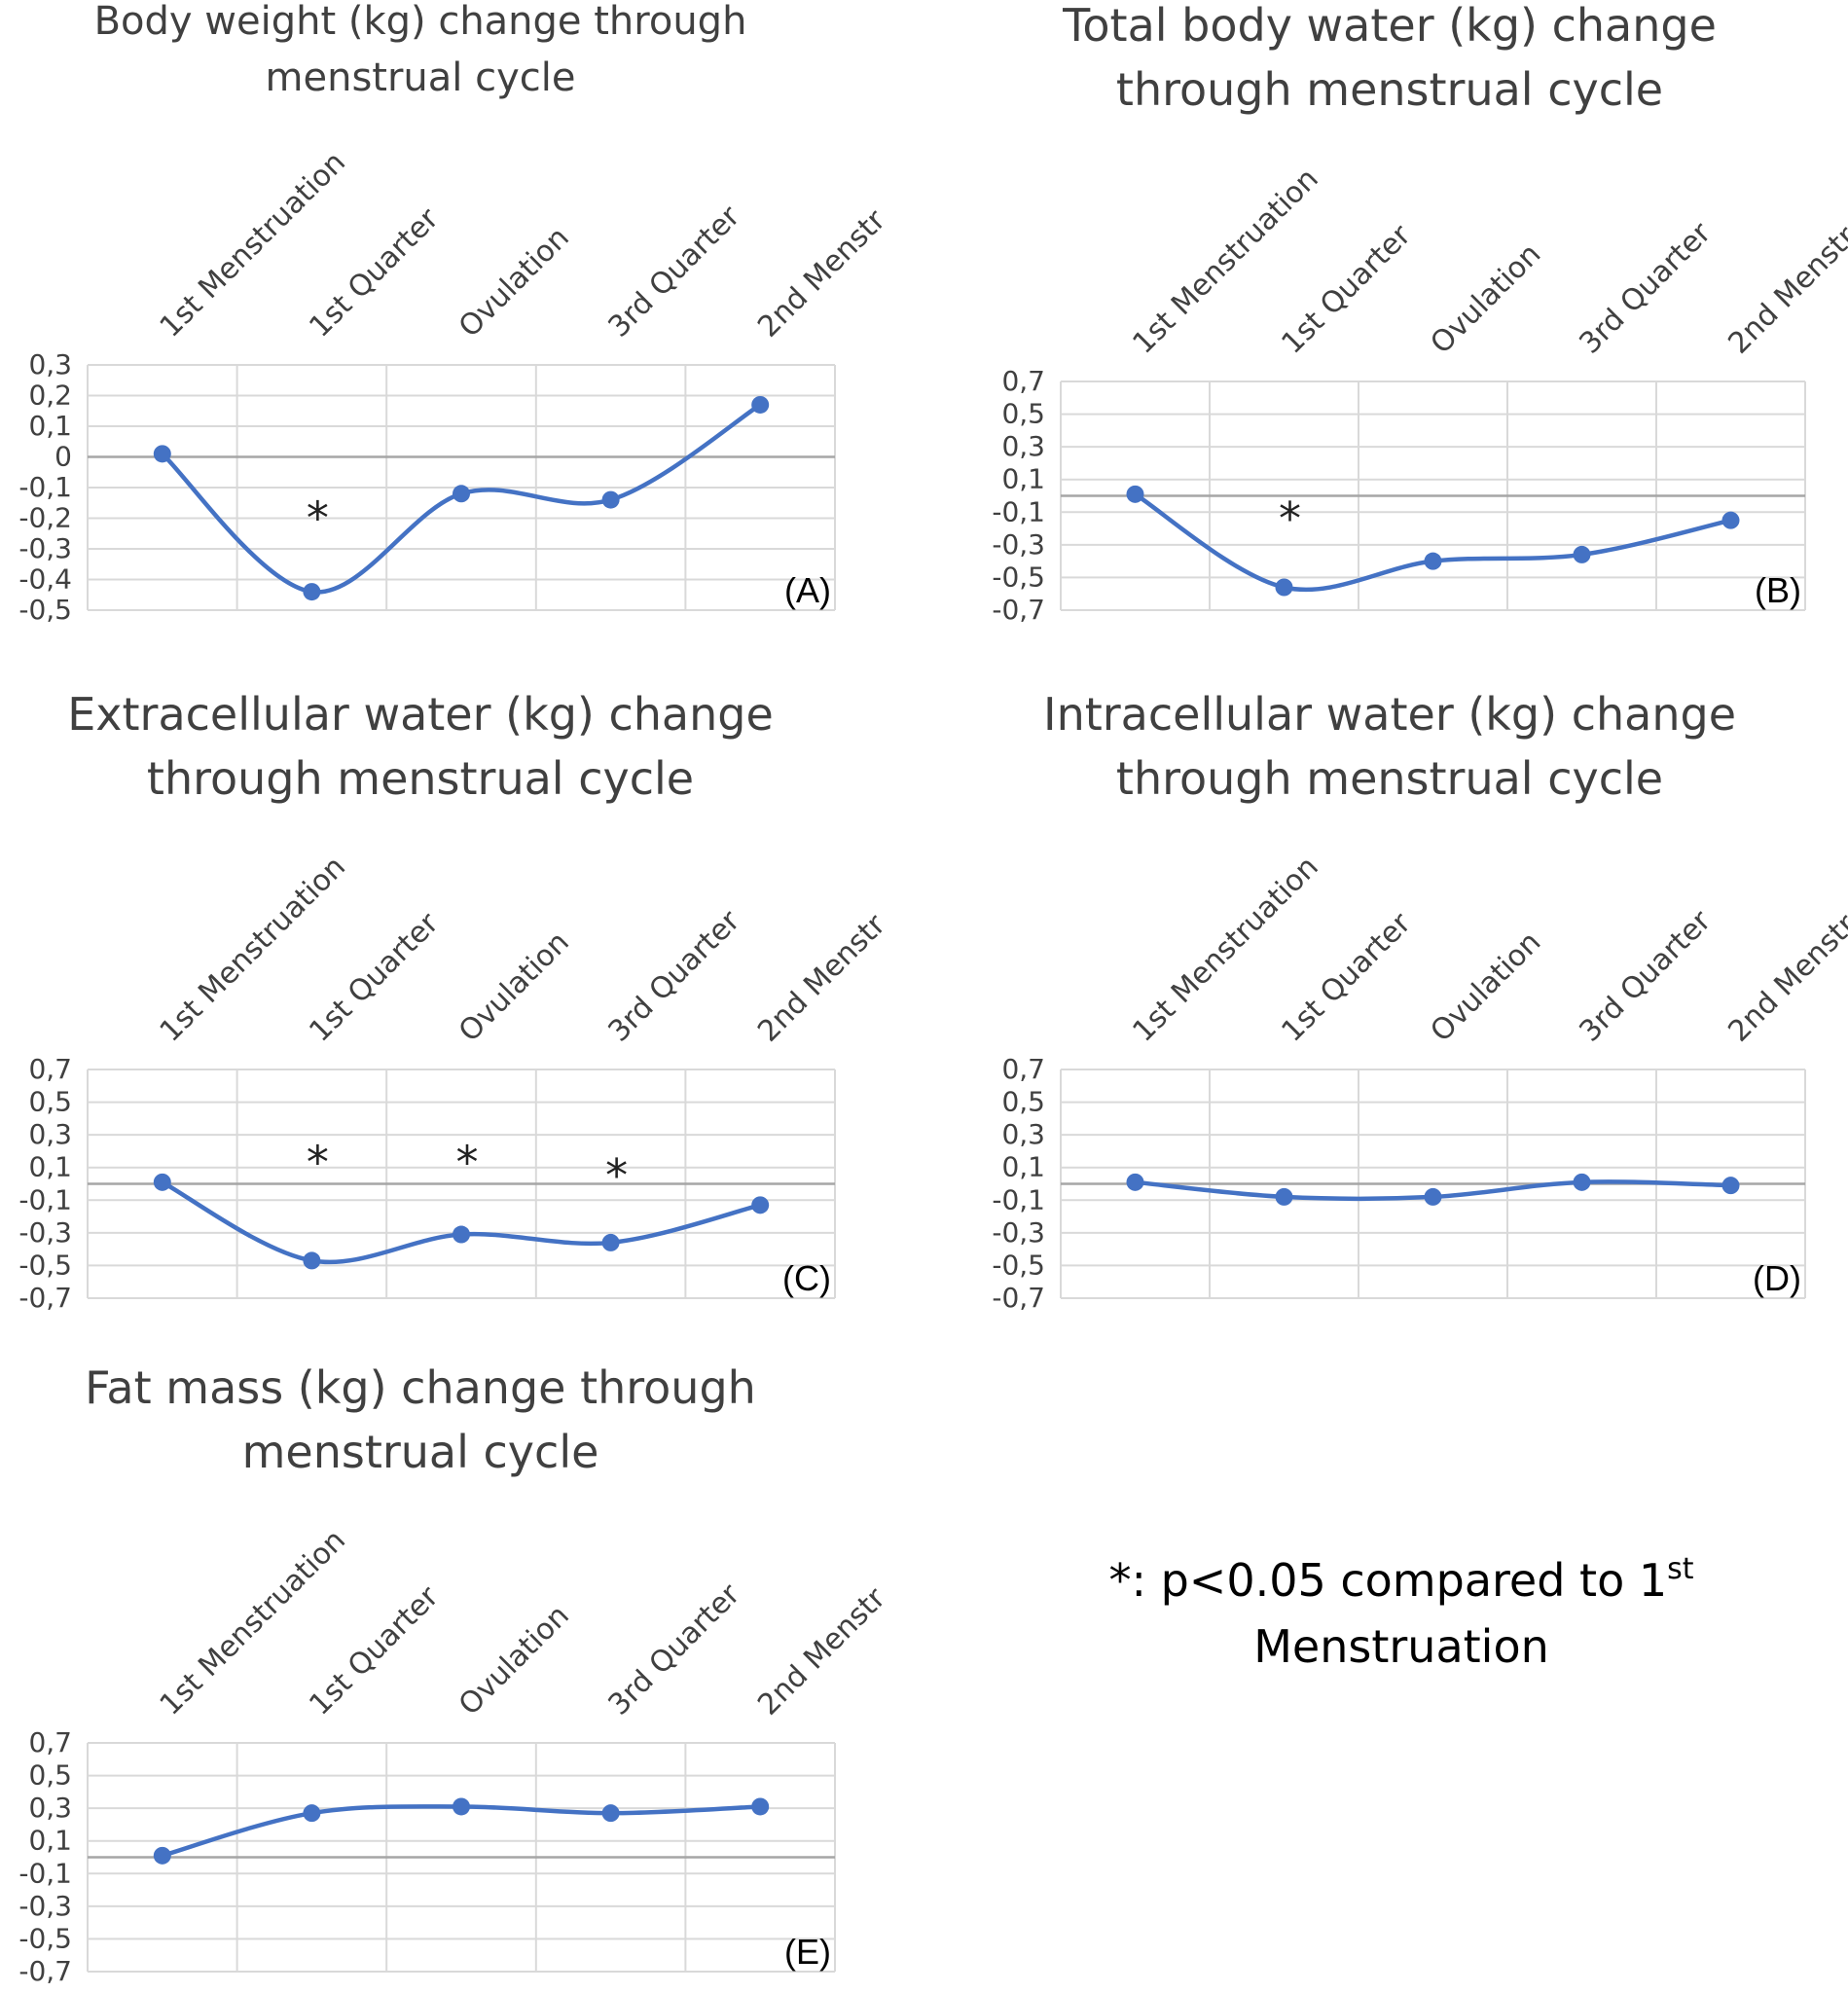 The image size is (1848, 1993). Describe the element at coordinates (1778, 590) in the screenshot. I see `panel-label: (B)` at that location.